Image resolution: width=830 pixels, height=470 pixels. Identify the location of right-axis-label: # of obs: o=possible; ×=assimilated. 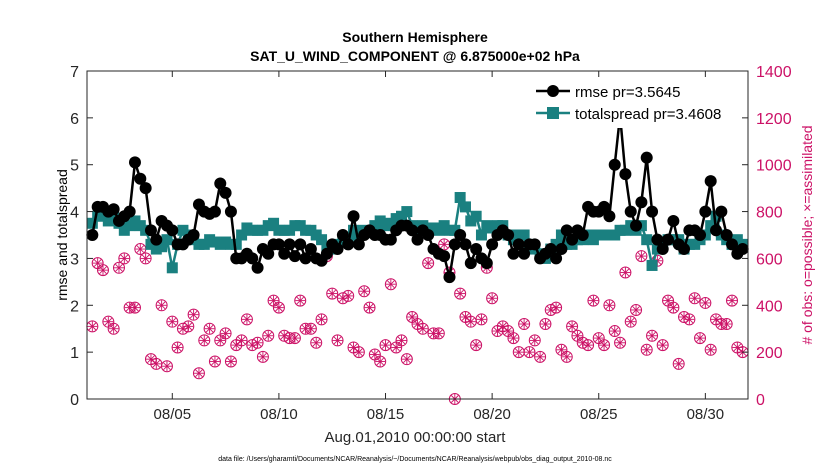
(807, 234).